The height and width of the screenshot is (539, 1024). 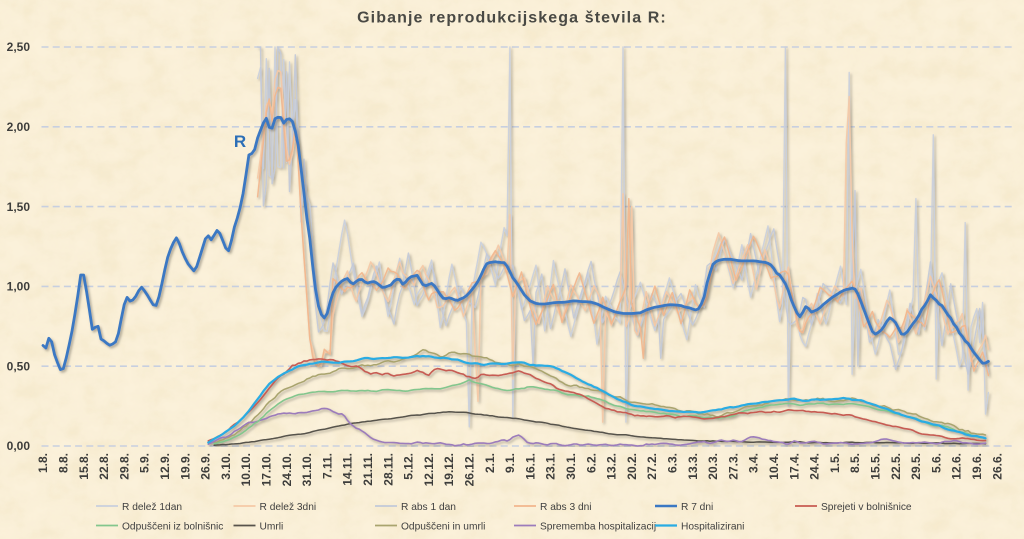 What do you see at coordinates (327, 466) in the screenshot?
I see `svg-text: 7.11.` at bounding box center [327, 466].